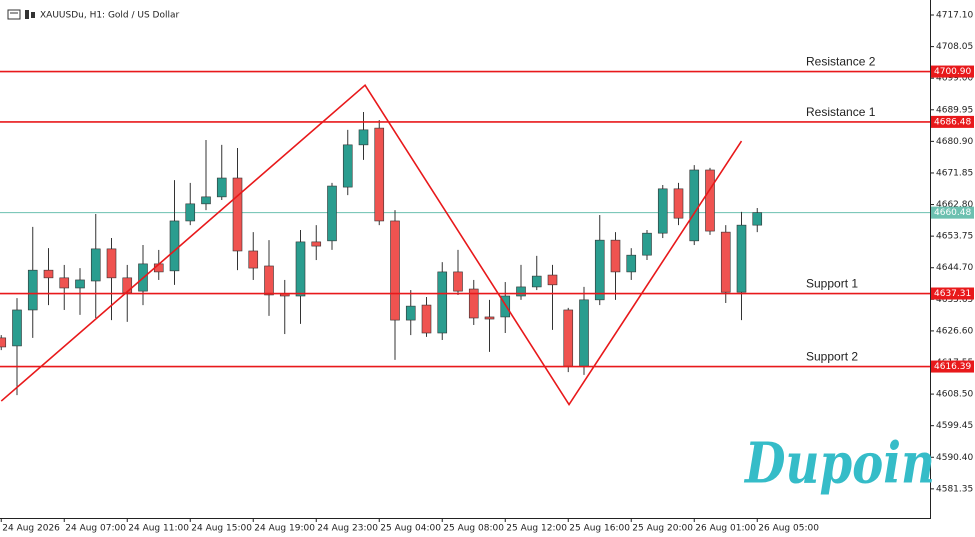 The height and width of the screenshot is (537, 975). I want to click on y-tick-label: 4680.90, so click(954, 142).